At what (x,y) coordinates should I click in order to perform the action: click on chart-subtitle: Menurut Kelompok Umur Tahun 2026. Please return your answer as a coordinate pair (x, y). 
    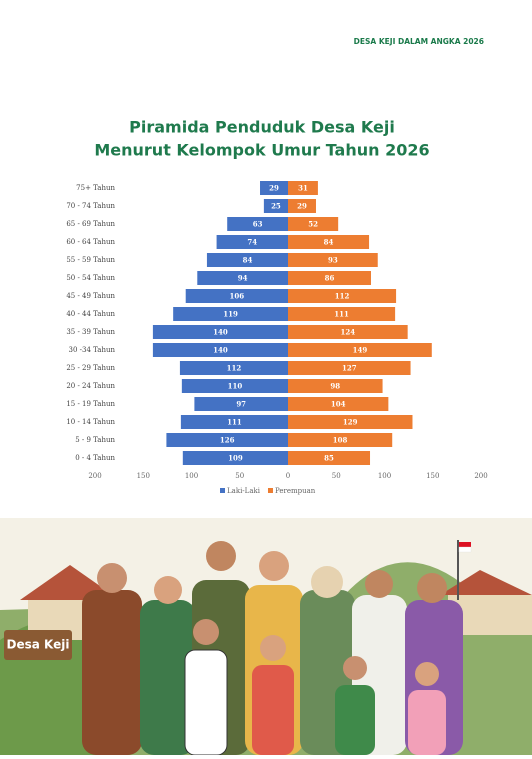
    Looking at the image, I should click on (261, 150).